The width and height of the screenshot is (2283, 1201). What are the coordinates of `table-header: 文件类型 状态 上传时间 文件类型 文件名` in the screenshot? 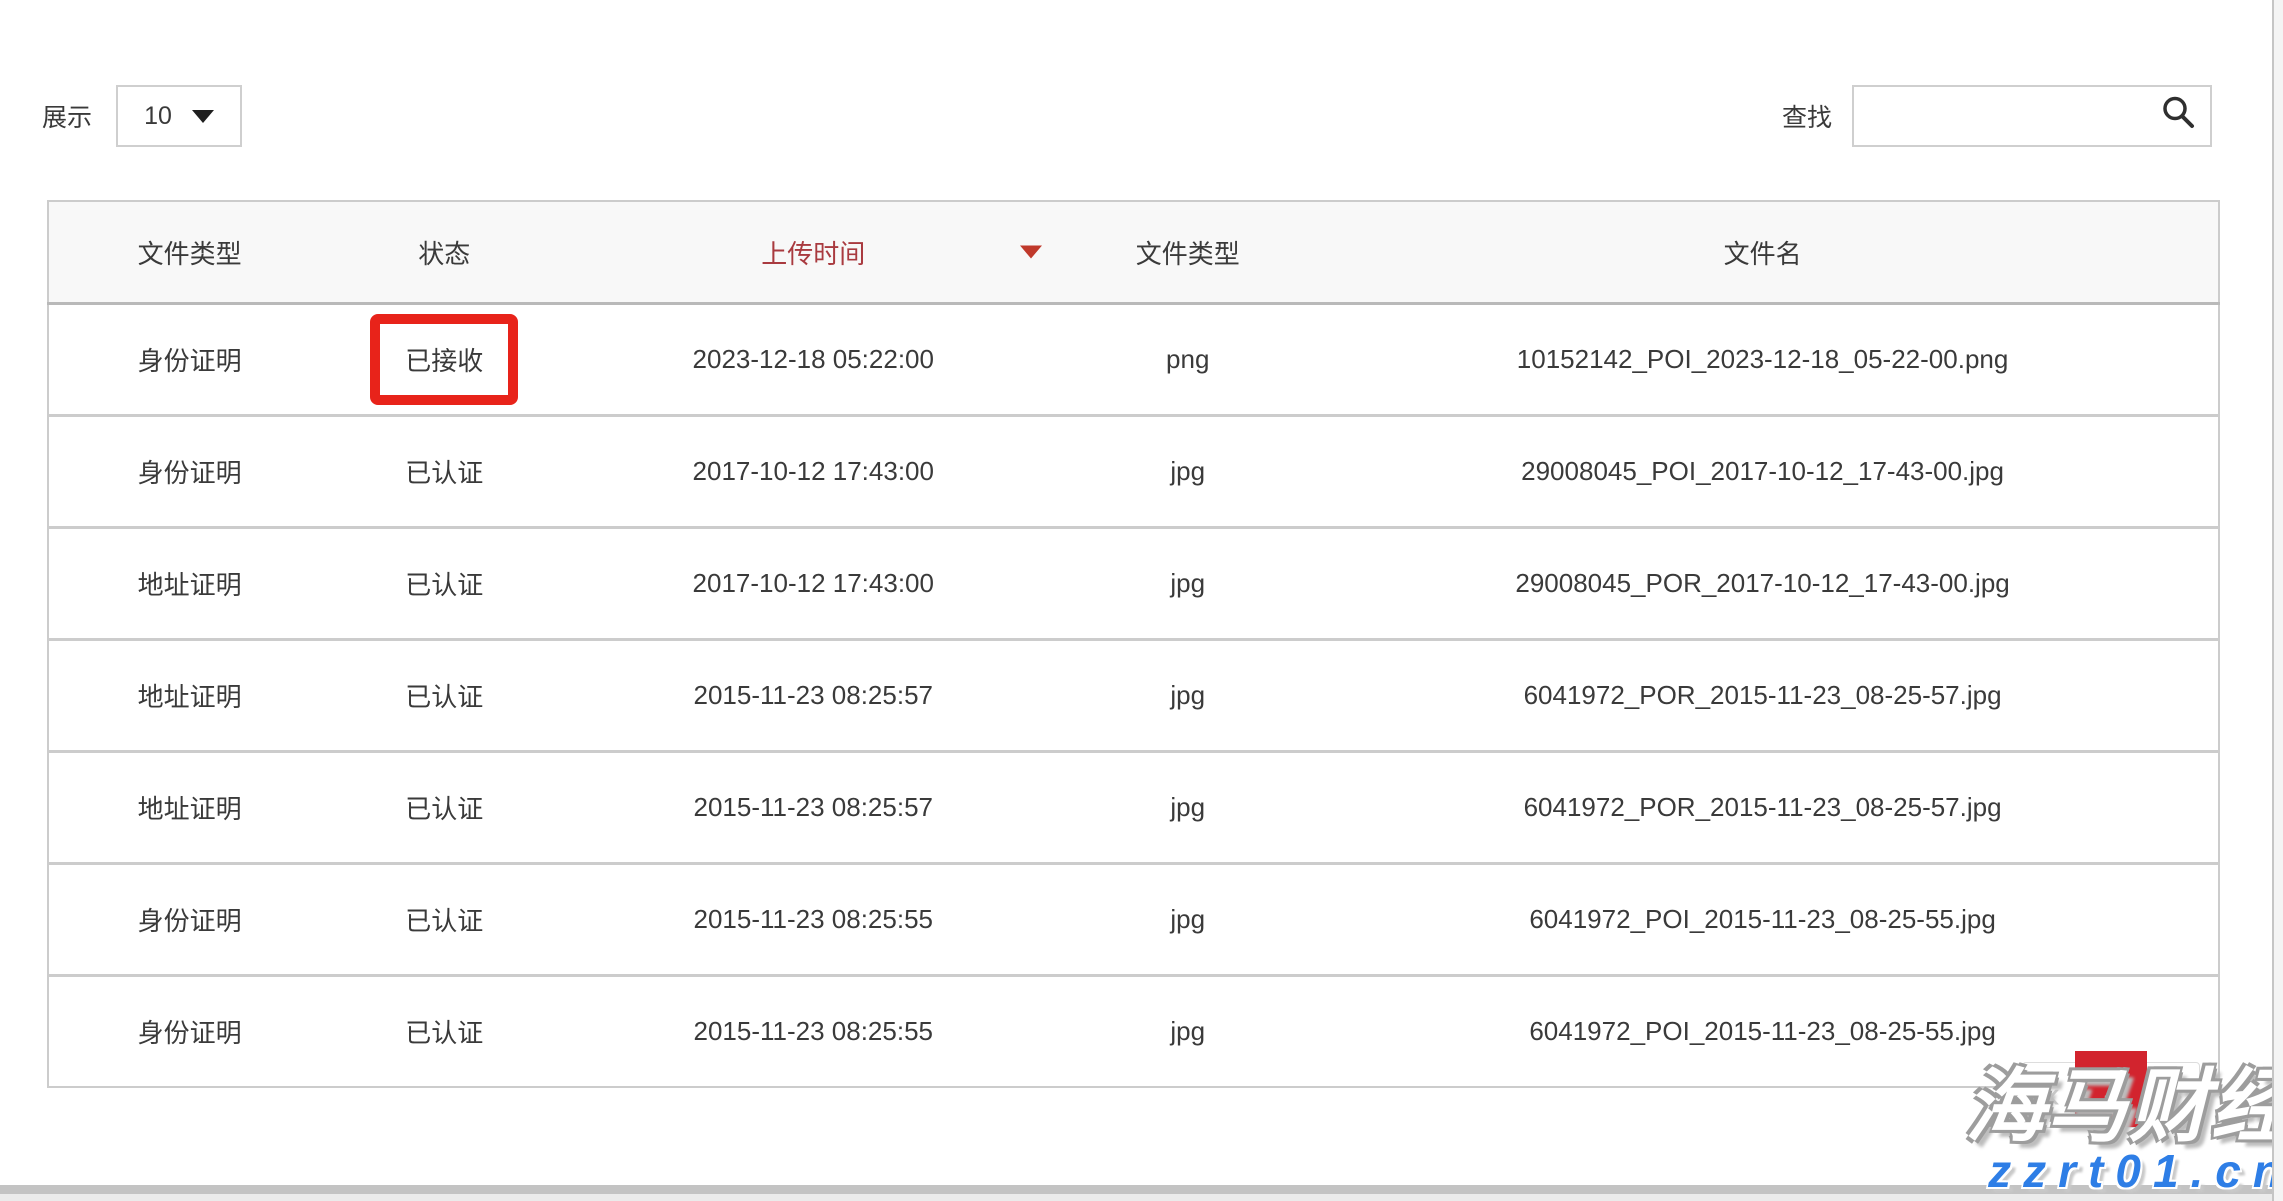 It's located at (1133, 253).